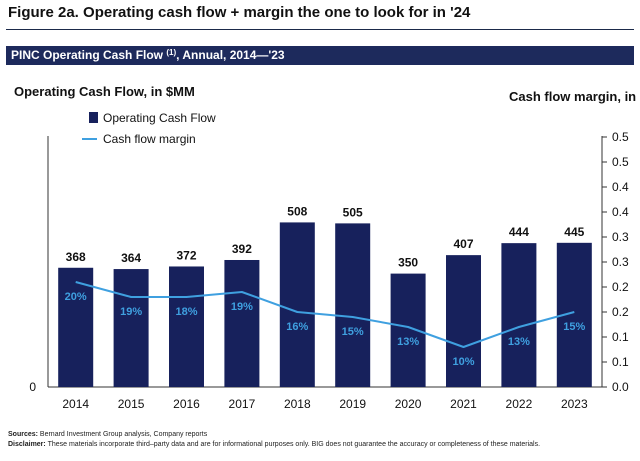 This screenshot has width=640, height=461. What do you see at coordinates (574, 96) in the screenshot?
I see `right-axis-title: Cash flow margin, in %` at bounding box center [574, 96].